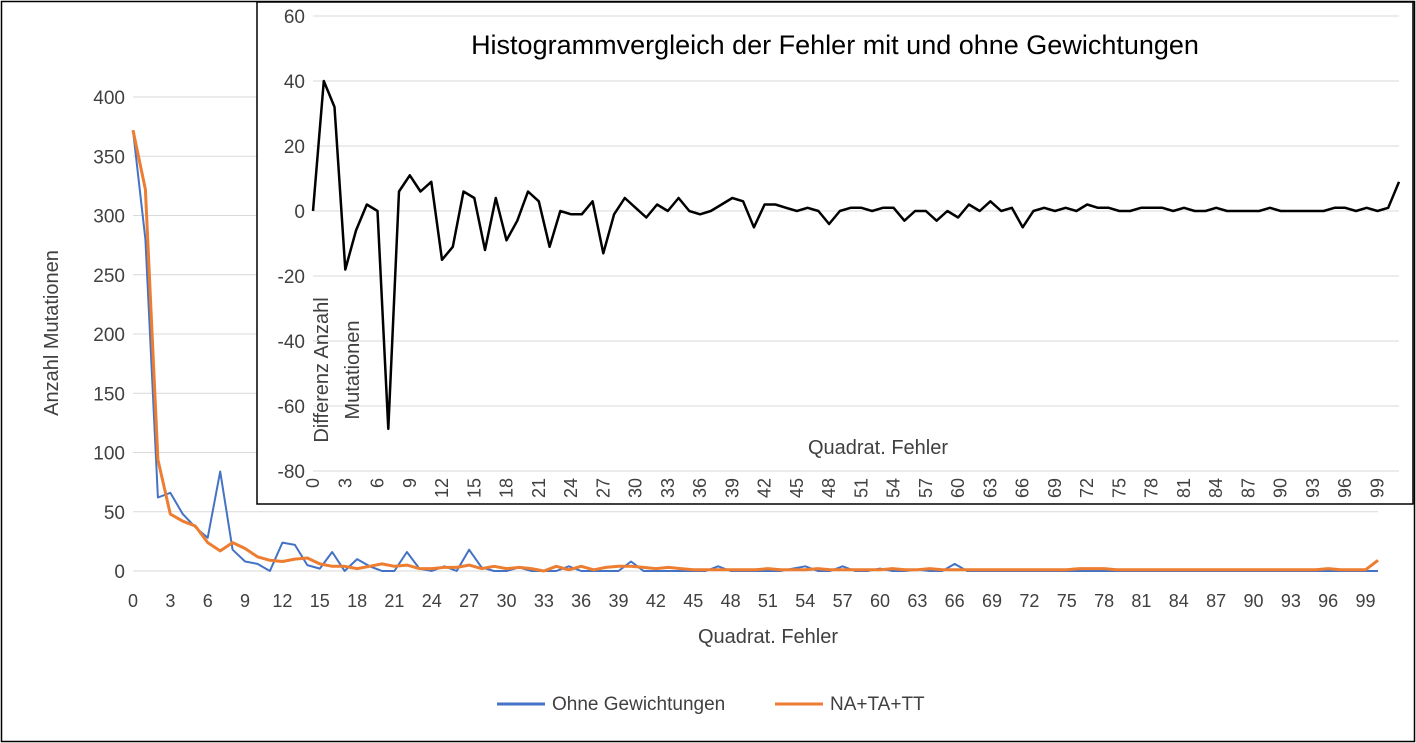 The image size is (1416, 743). Describe the element at coordinates (700, 488) in the screenshot. I see `inset-chart-x-tick-label: 36` at that location.